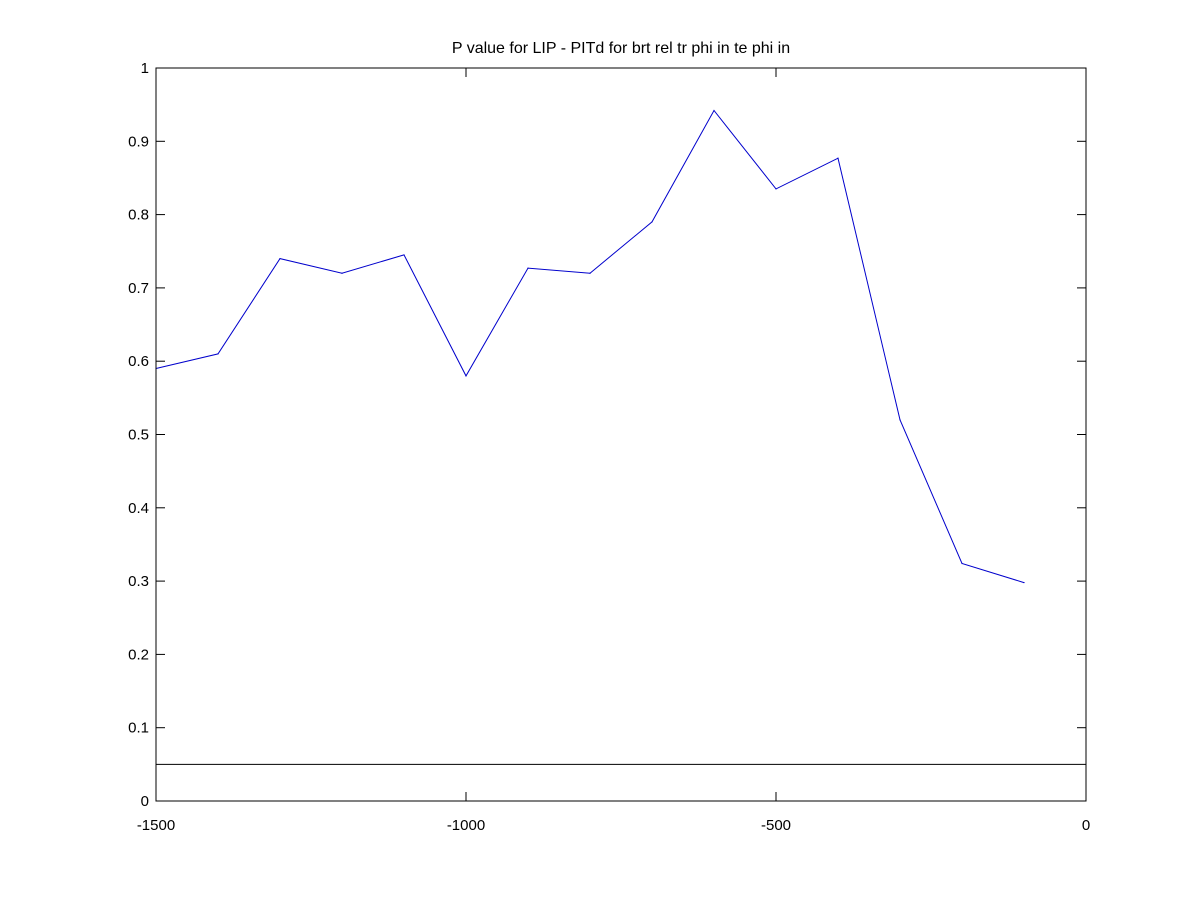 Image resolution: width=1200 pixels, height=900 pixels. Describe the element at coordinates (138, 141) in the screenshot. I see `y-tick-label: 0.9` at that location.